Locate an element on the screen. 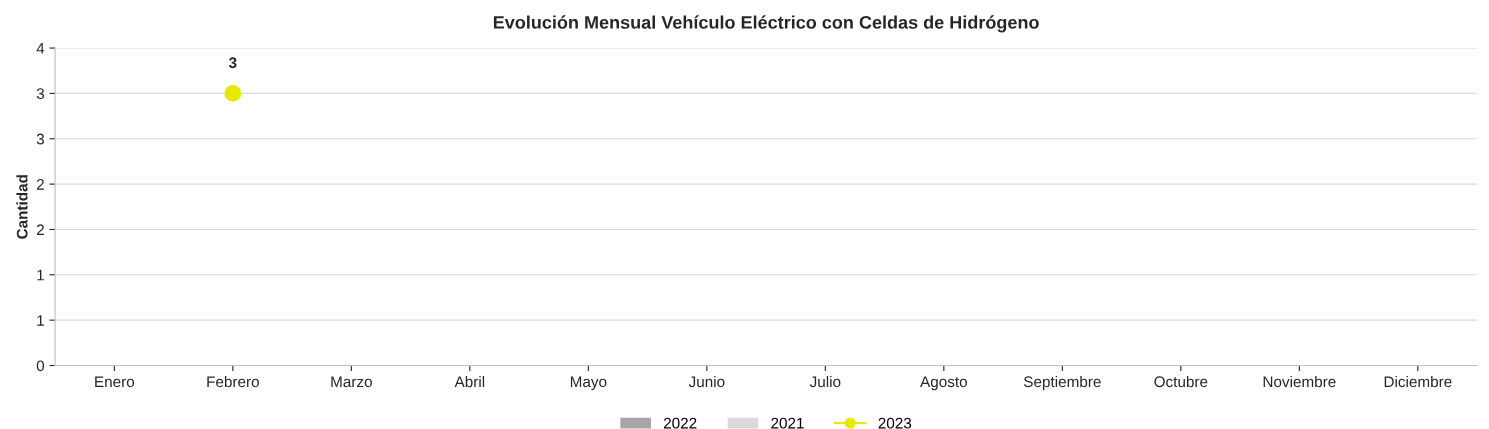 Image resolution: width=1489 pixels, height=429 pixels. x-tick-label: Septiembre is located at coordinates (1062, 383).